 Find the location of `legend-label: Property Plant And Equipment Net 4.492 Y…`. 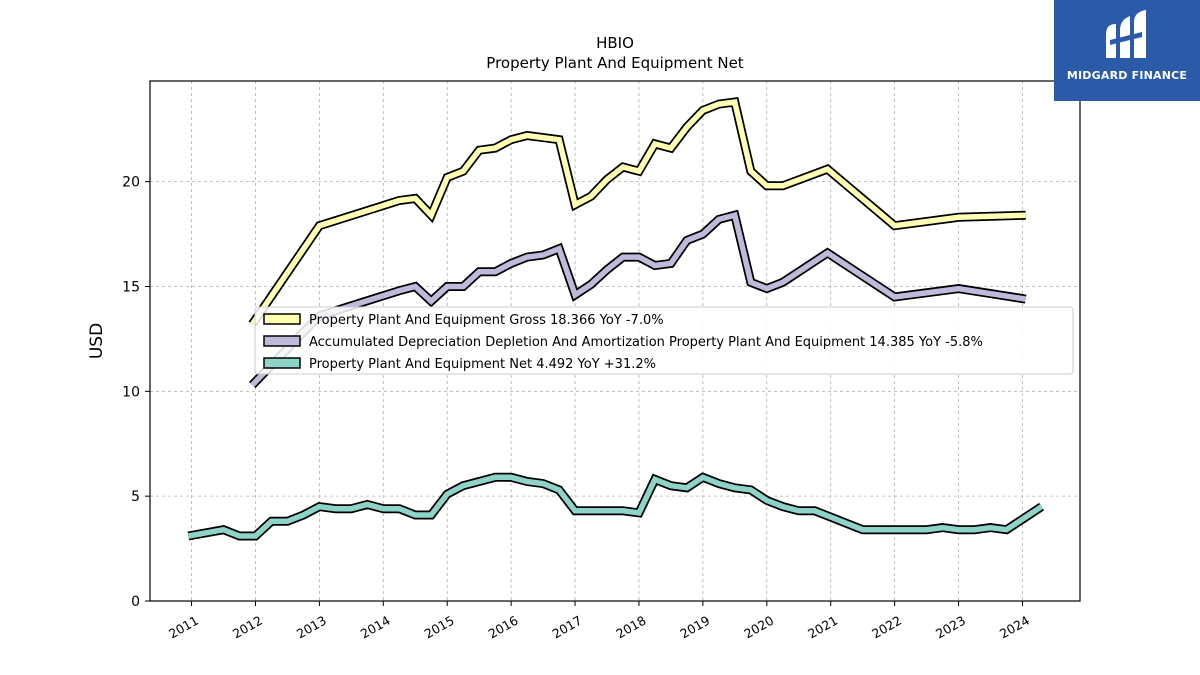

legend-label: Property Plant And Equipment Net 4.492 Y… is located at coordinates (482, 364).